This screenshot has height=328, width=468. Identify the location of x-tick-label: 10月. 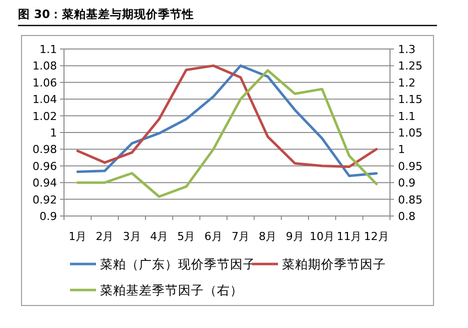
(322, 236).